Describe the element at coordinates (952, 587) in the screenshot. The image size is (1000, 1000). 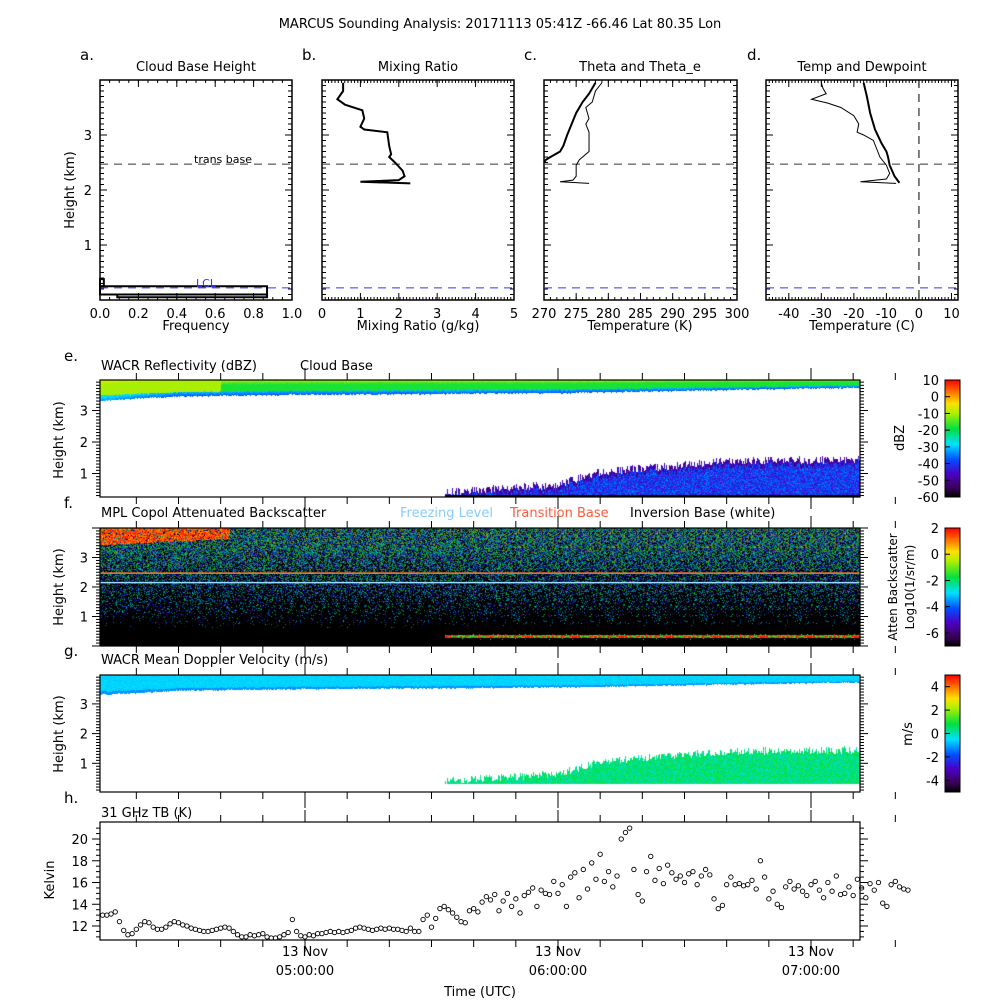
I see `colorbar-f` at that location.